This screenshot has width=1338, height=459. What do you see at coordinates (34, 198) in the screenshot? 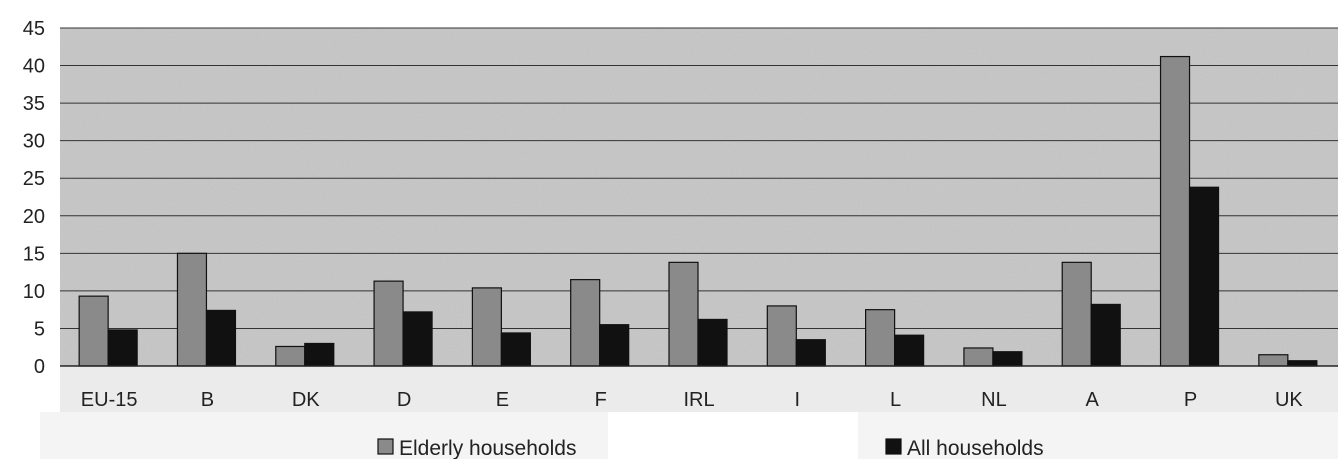
I see `y-axis-ticks: 0 5 10 15 20 25 30 35 40 45` at bounding box center [34, 198].